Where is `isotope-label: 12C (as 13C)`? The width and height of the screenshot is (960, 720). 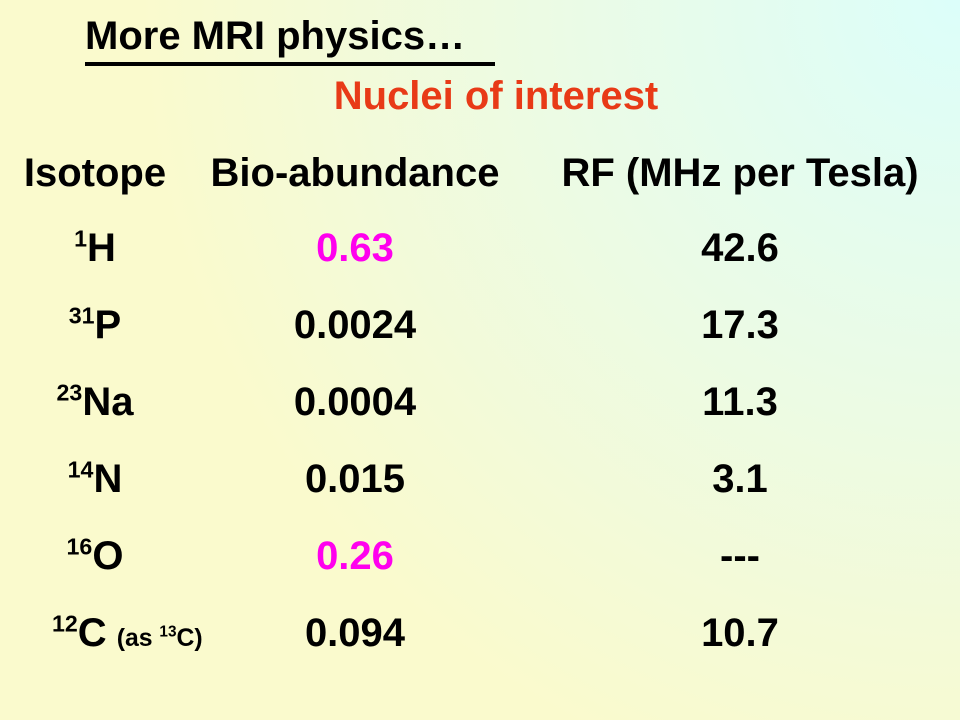 isotope-label: 12C (as 13C) is located at coordinates (101, 633).